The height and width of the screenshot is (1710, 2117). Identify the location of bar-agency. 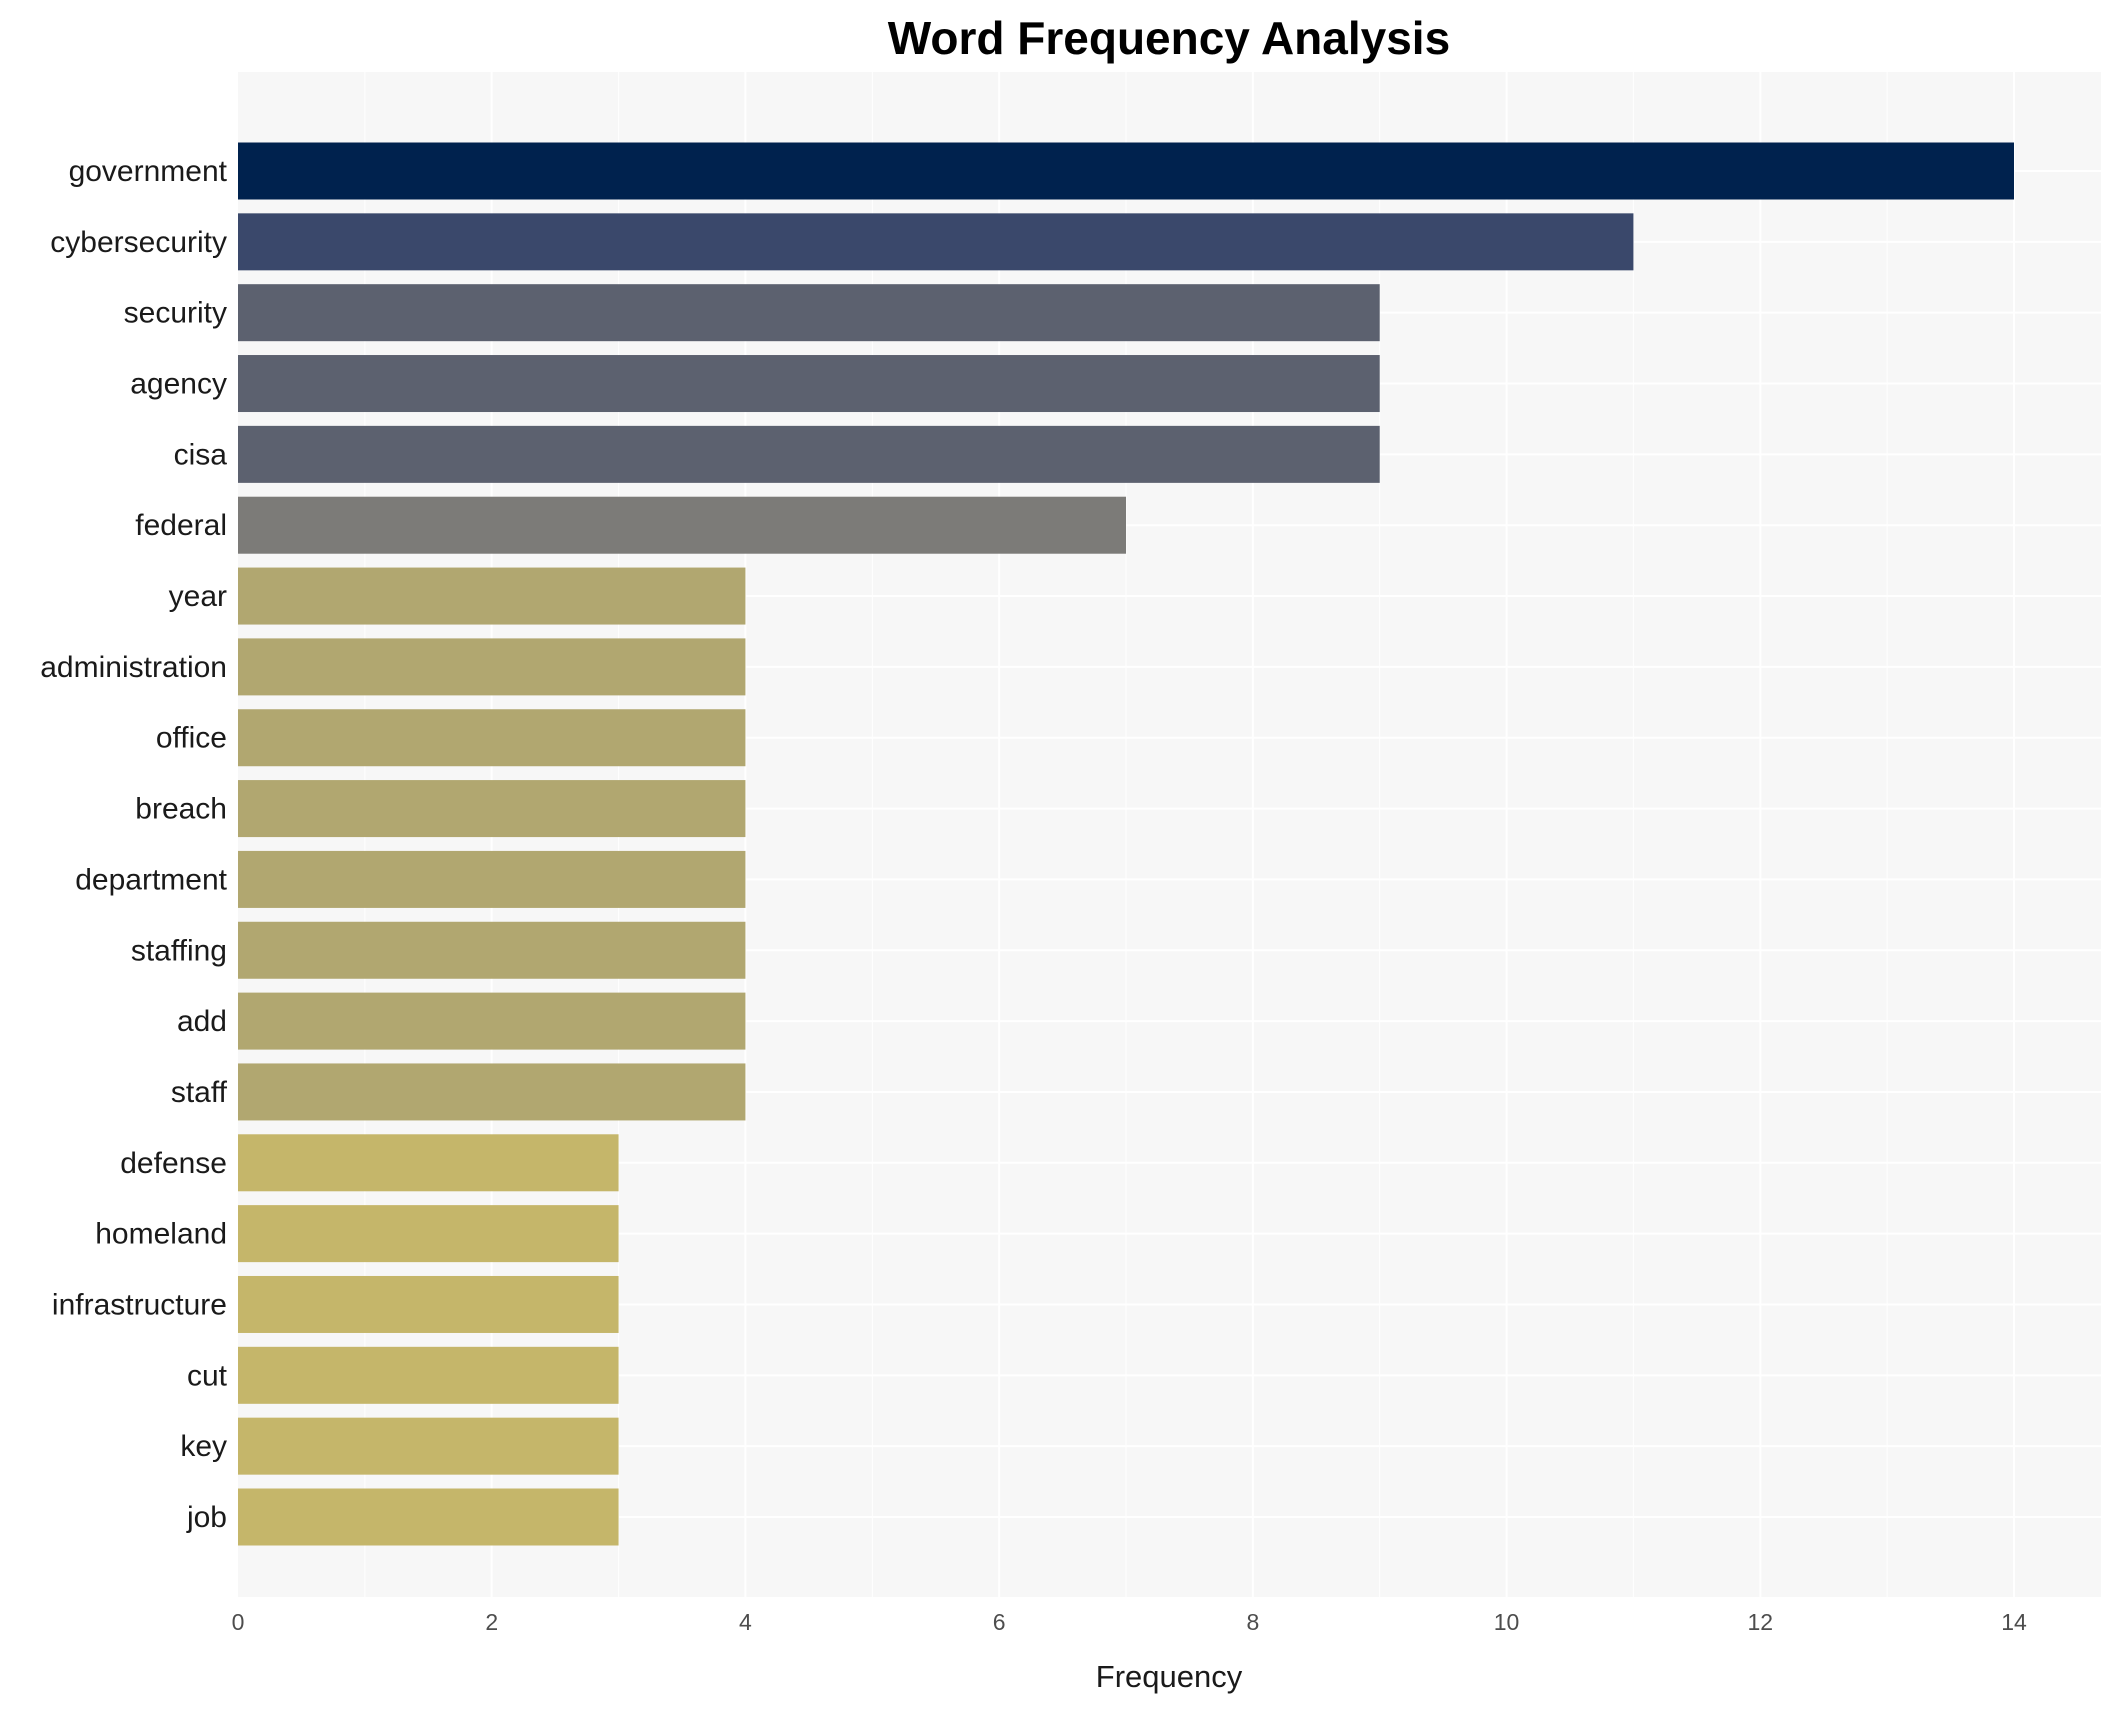
(809, 384).